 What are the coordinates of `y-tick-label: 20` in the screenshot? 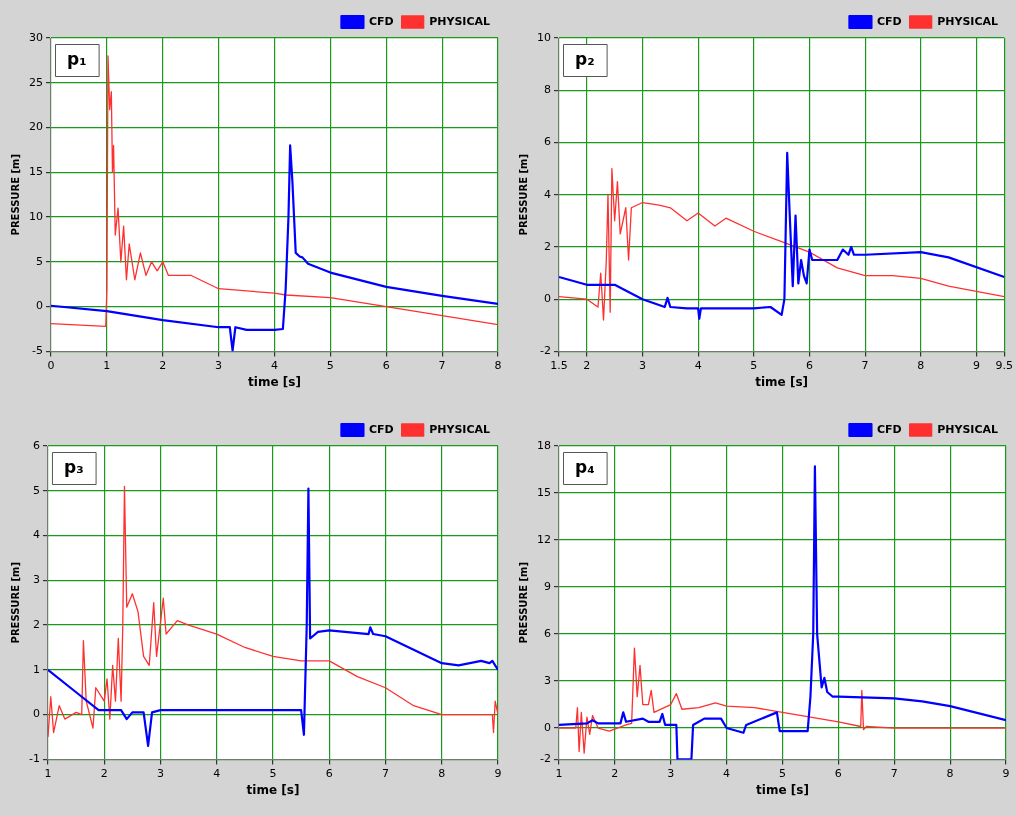 It's located at (36, 127).